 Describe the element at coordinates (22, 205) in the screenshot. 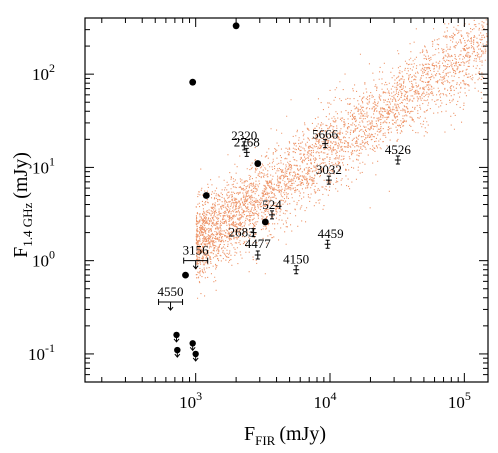

I see `y-axis-title: F1.4 GHz(mJy)` at that location.